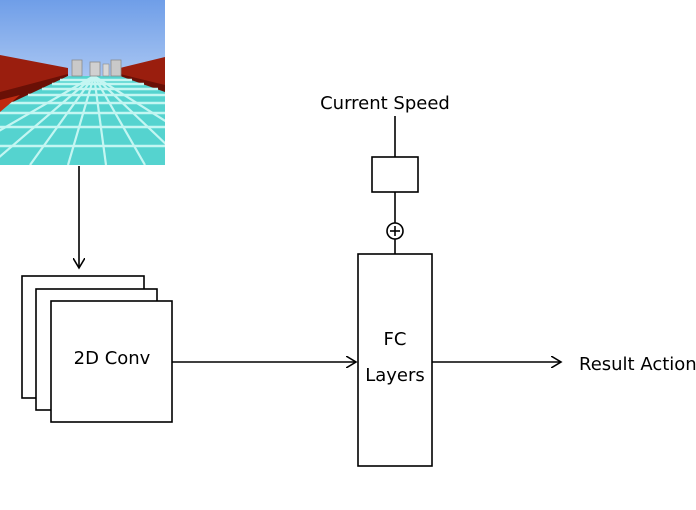 This screenshot has width=696, height=510. Describe the element at coordinates (385, 103) in the screenshot. I see `speed-label: Current Speed` at that location.